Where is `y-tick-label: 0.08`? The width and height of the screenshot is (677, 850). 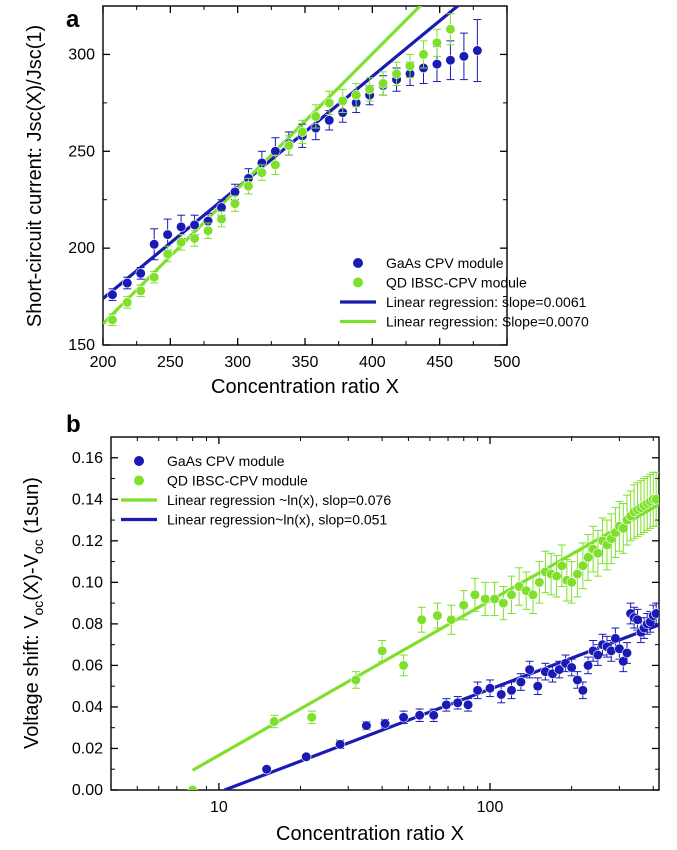 y-tick-label: 0.08 is located at coordinates (87, 624).